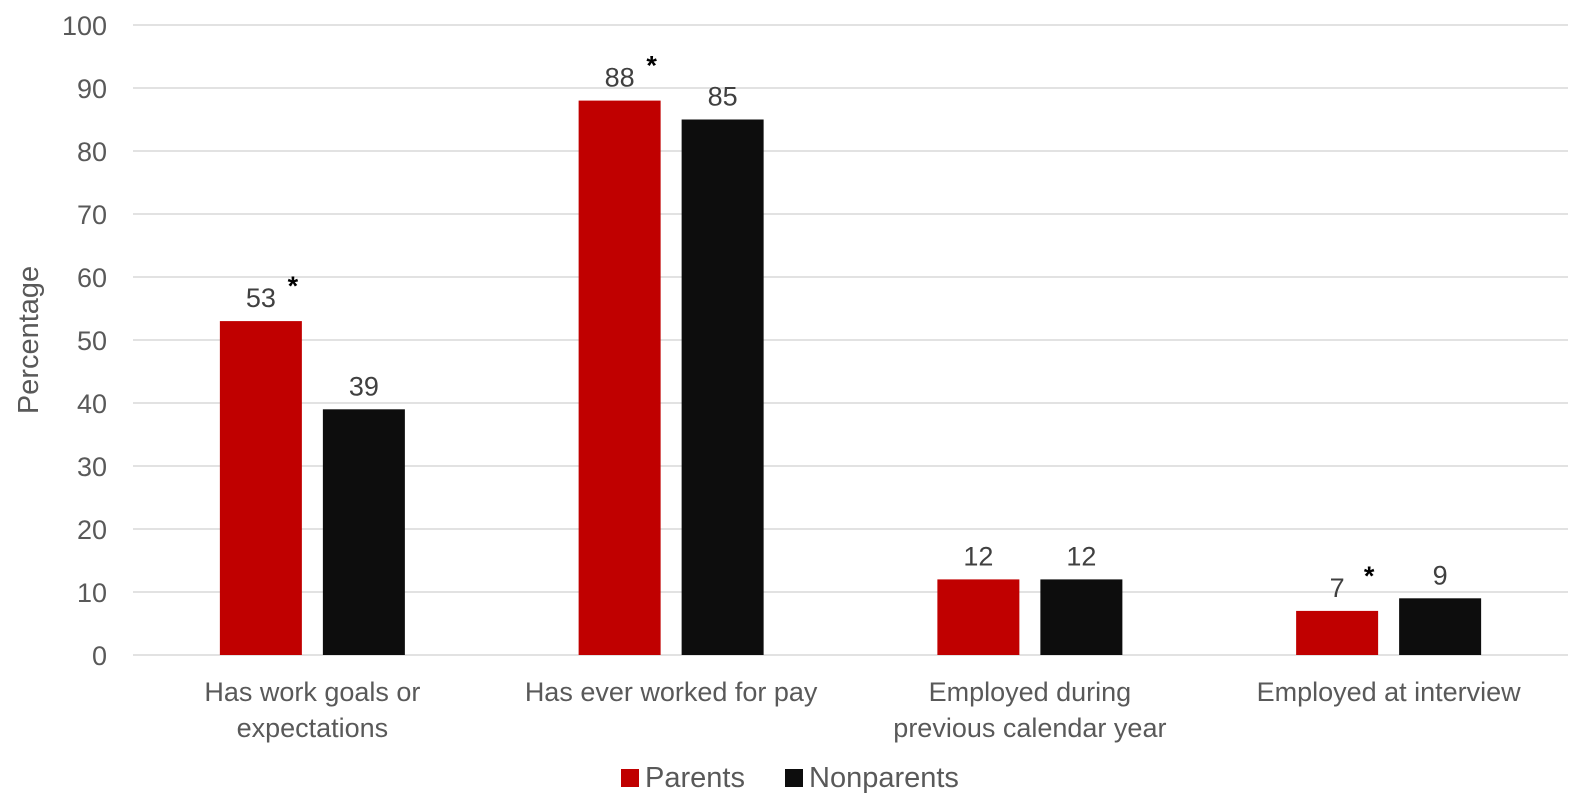 The height and width of the screenshot is (808, 1575). What do you see at coordinates (313, 728) in the screenshot?
I see `category-label: expectations` at bounding box center [313, 728].